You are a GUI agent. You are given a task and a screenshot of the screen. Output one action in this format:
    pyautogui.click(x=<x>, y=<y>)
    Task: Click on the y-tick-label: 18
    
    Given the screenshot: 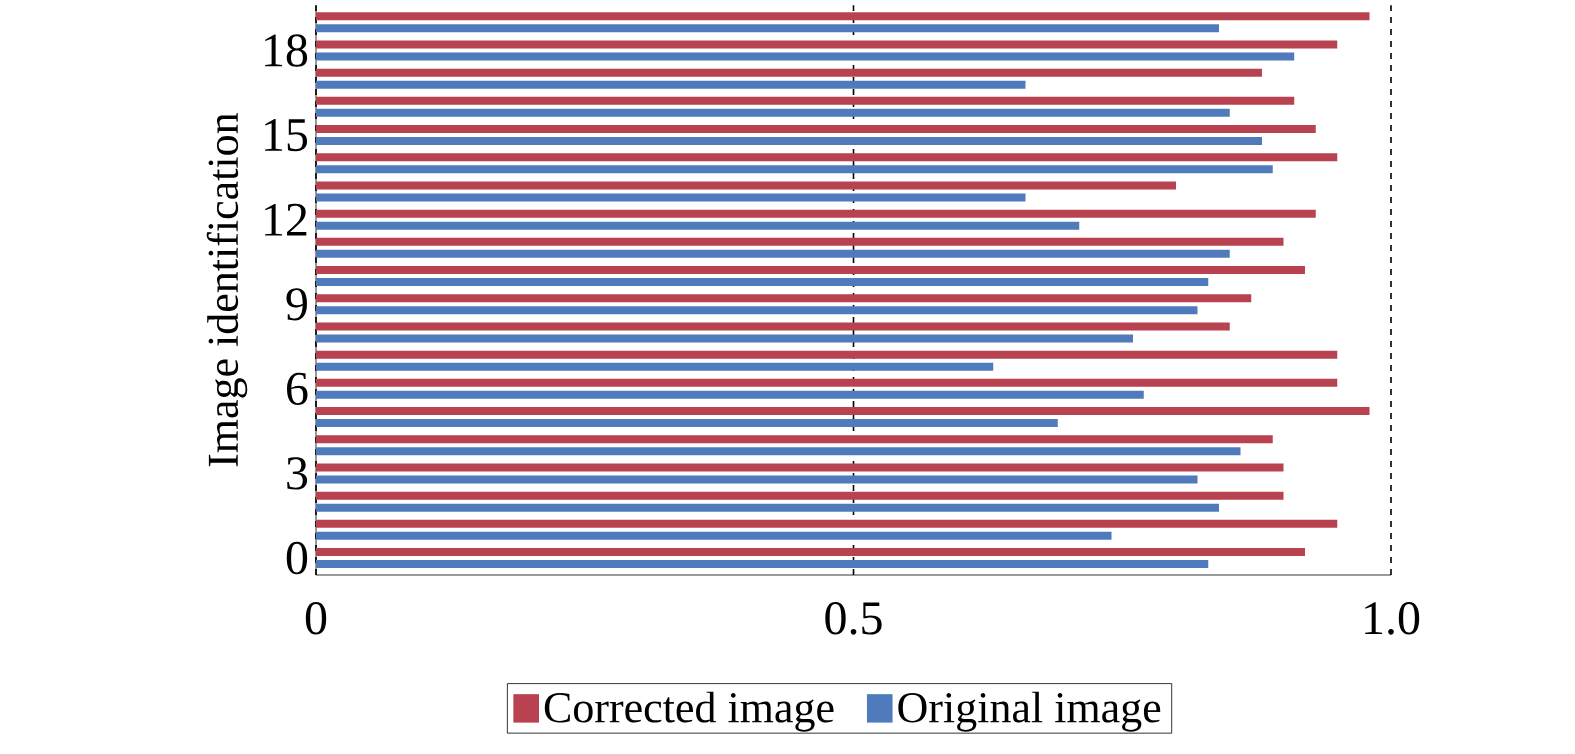 What is the action you would take?
    pyautogui.click(x=286, y=50)
    